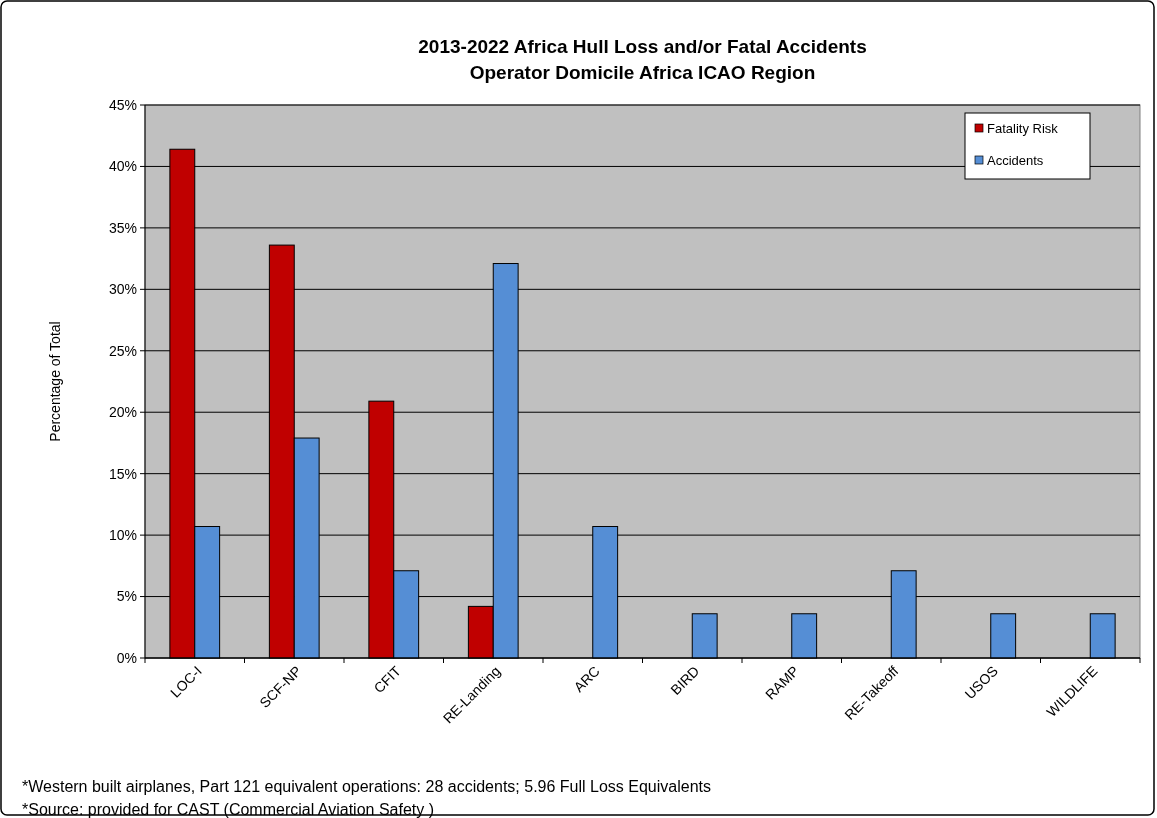 The image size is (1157, 818). Describe the element at coordinates (122, 289) in the screenshot. I see `y-tick-label: 30%` at that location.